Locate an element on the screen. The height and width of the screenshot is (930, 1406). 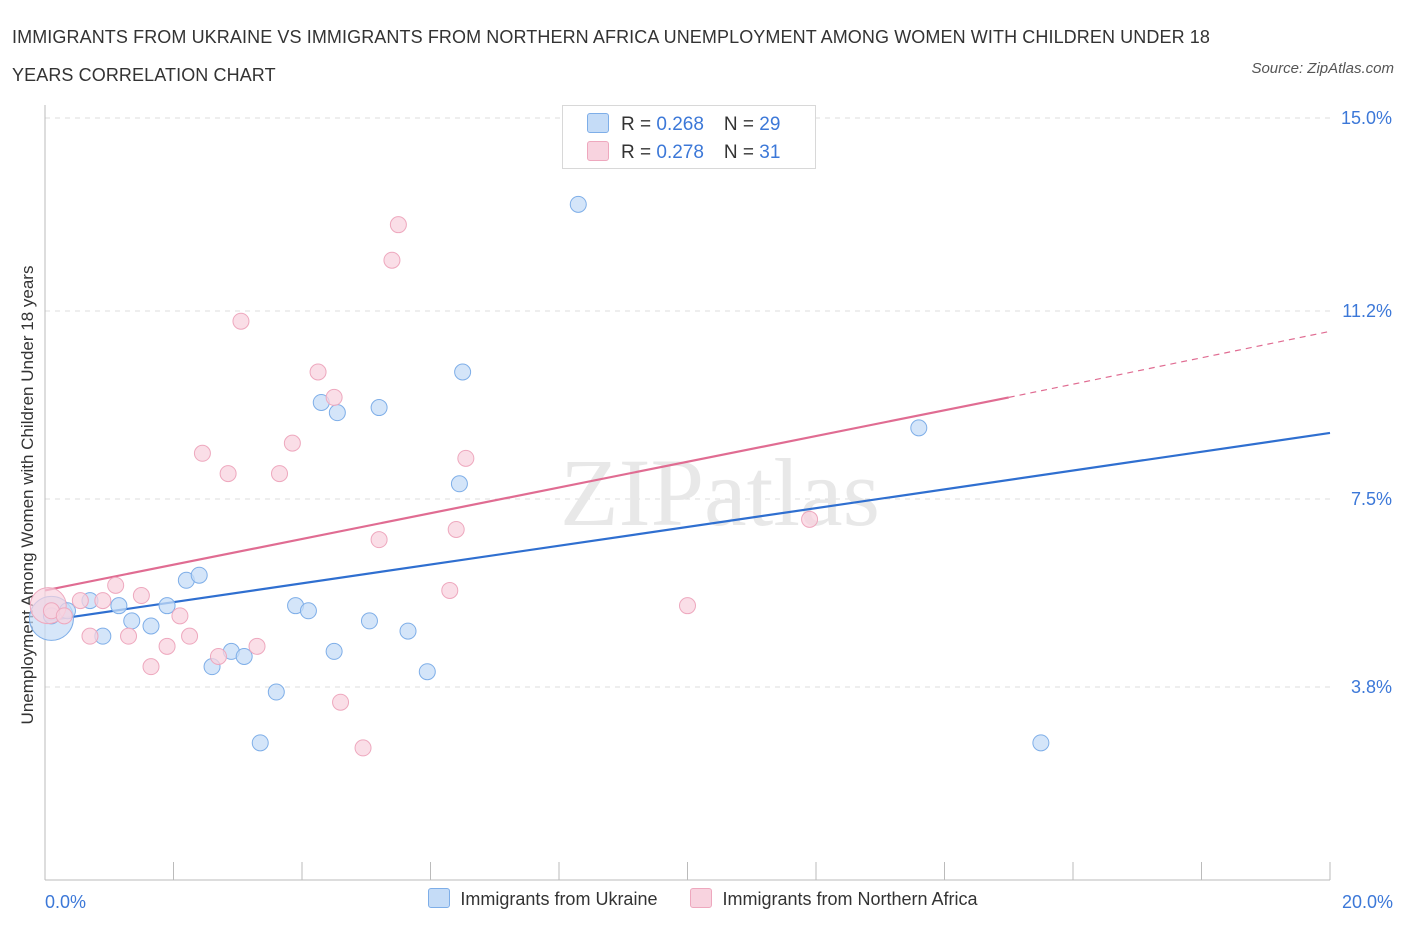
legend-row-ukraine: R = 0.268 N = 29 is located at coordinates (683, 124).